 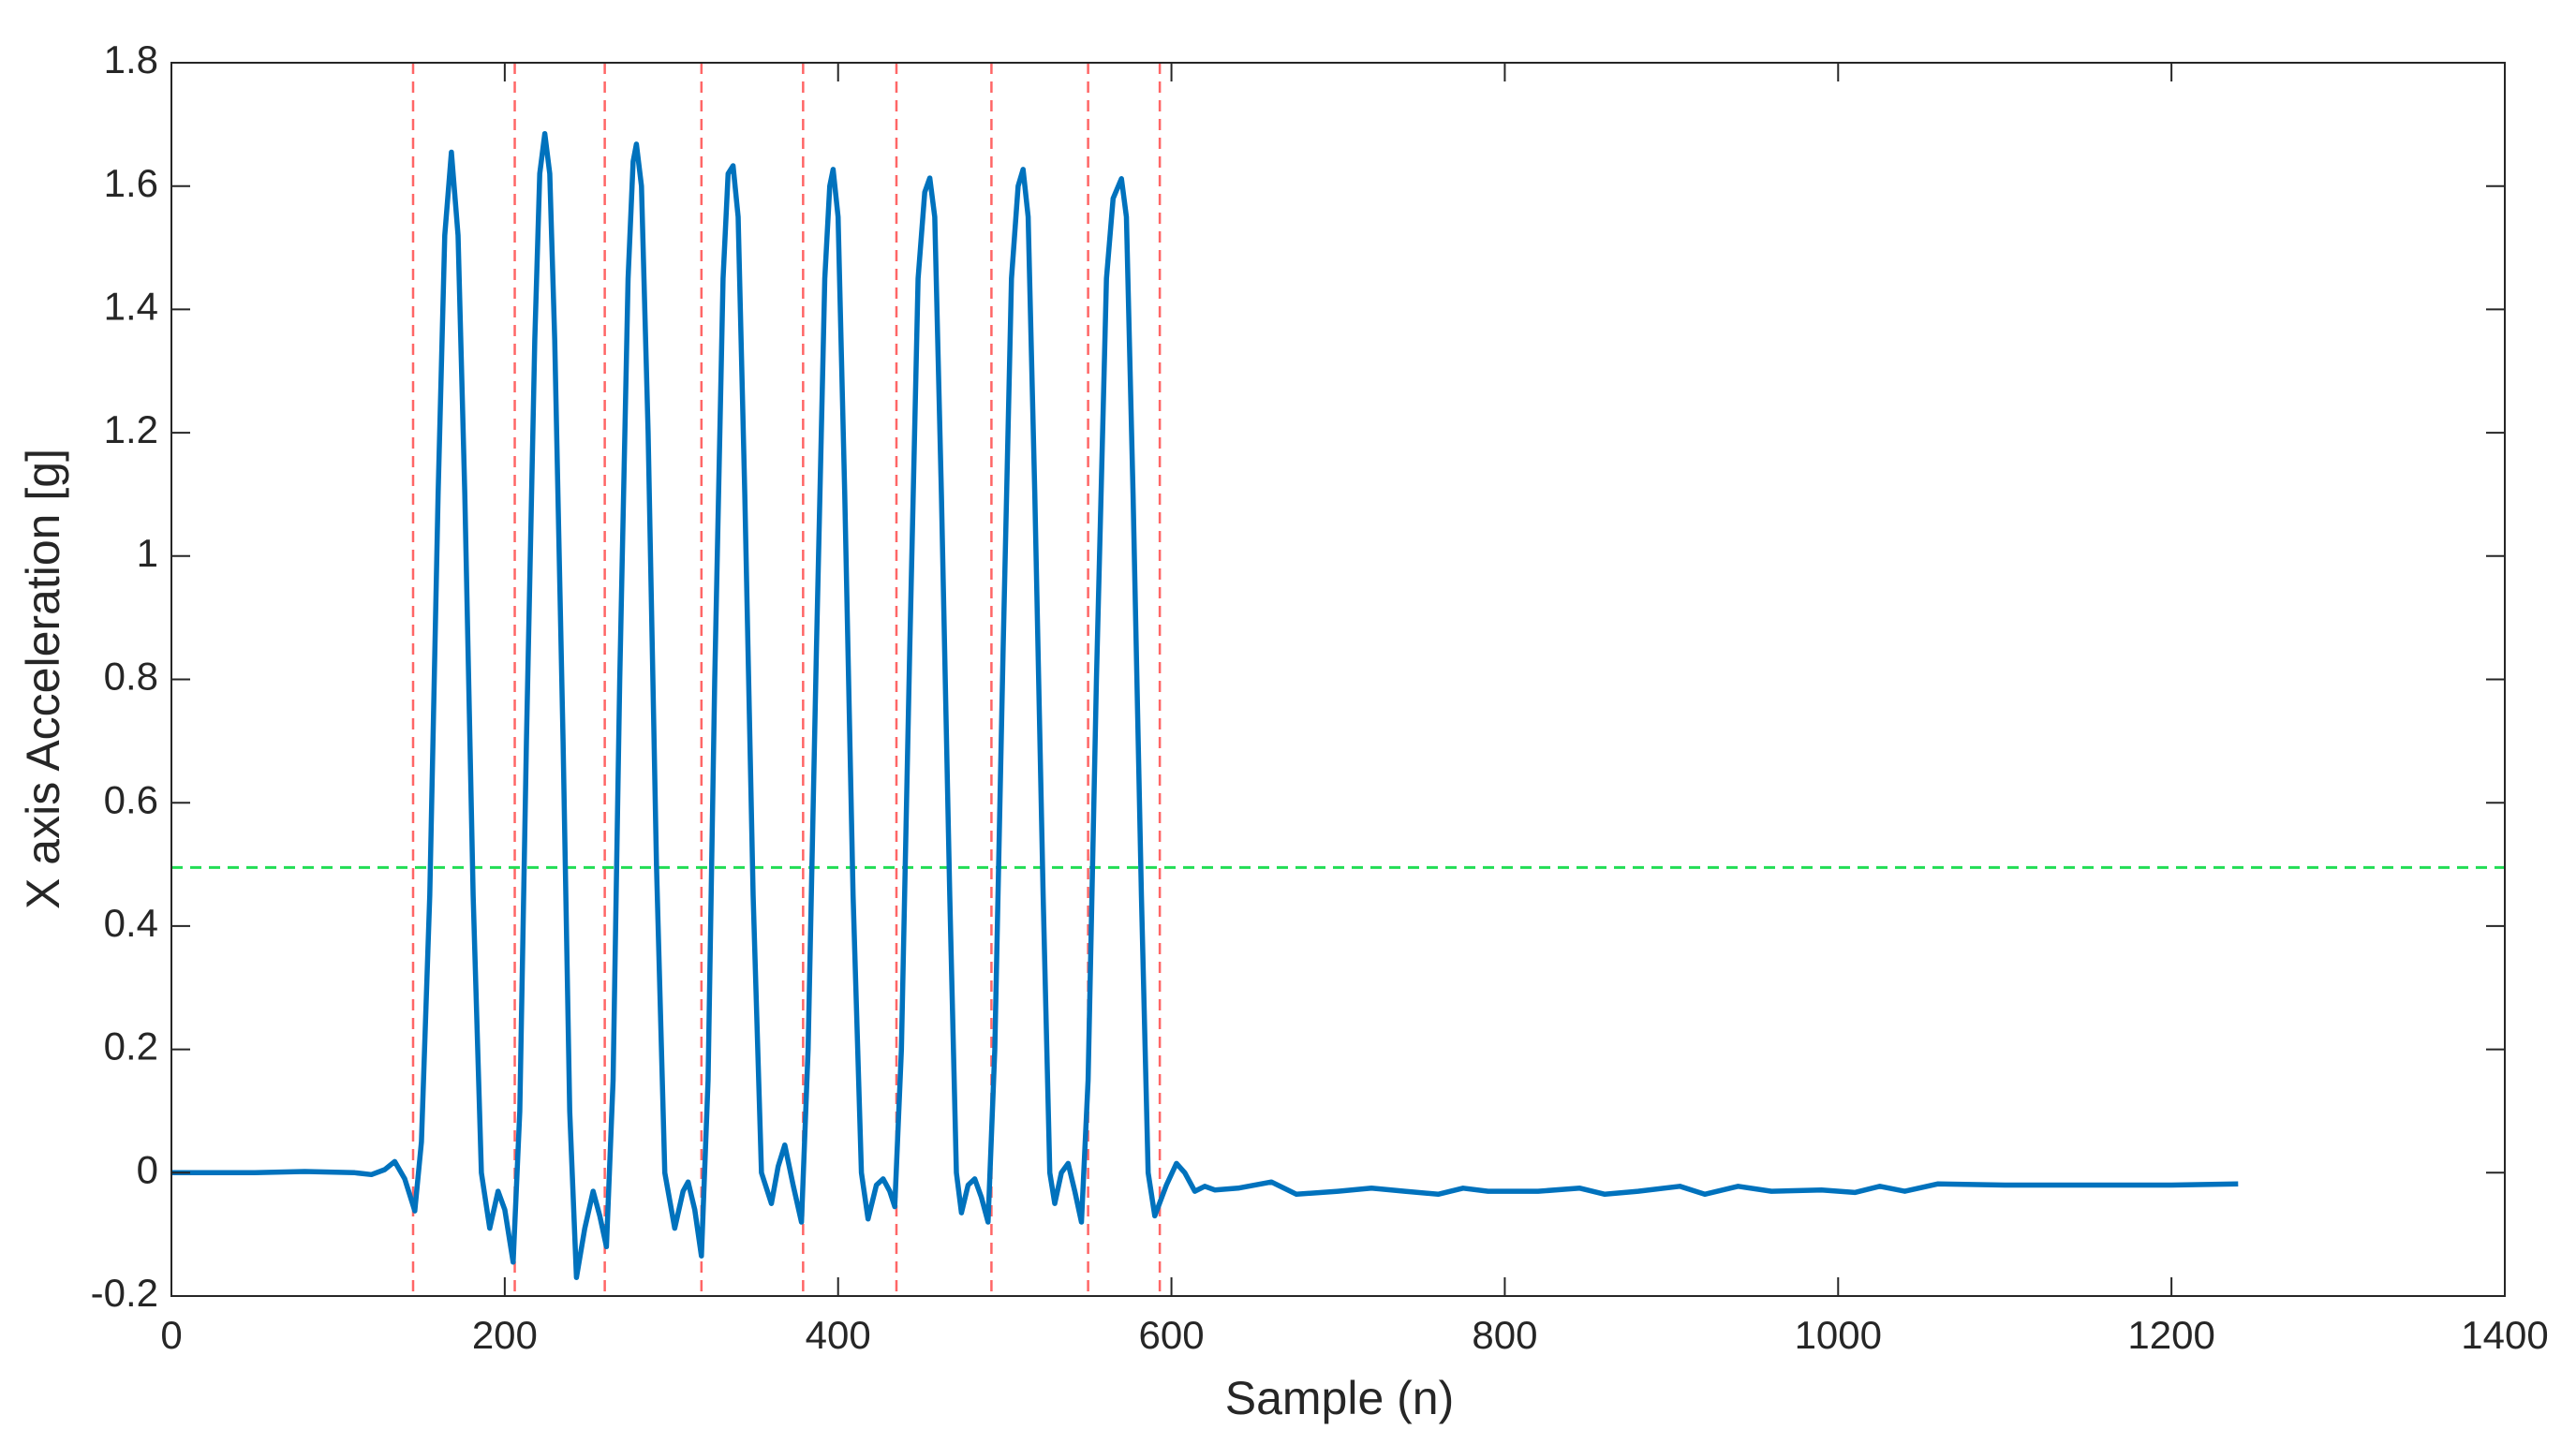 What do you see at coordinates (1839, 1335) in the screenshot?
I see `x-tick-label: 1000` at bounding box center [1839, 1335].